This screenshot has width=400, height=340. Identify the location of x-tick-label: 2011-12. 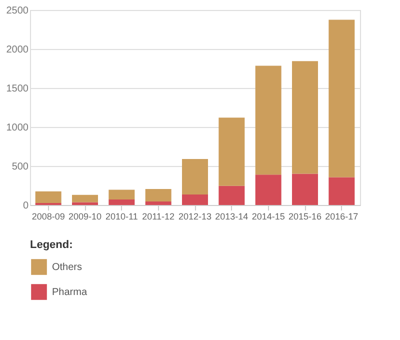
(158, 217).